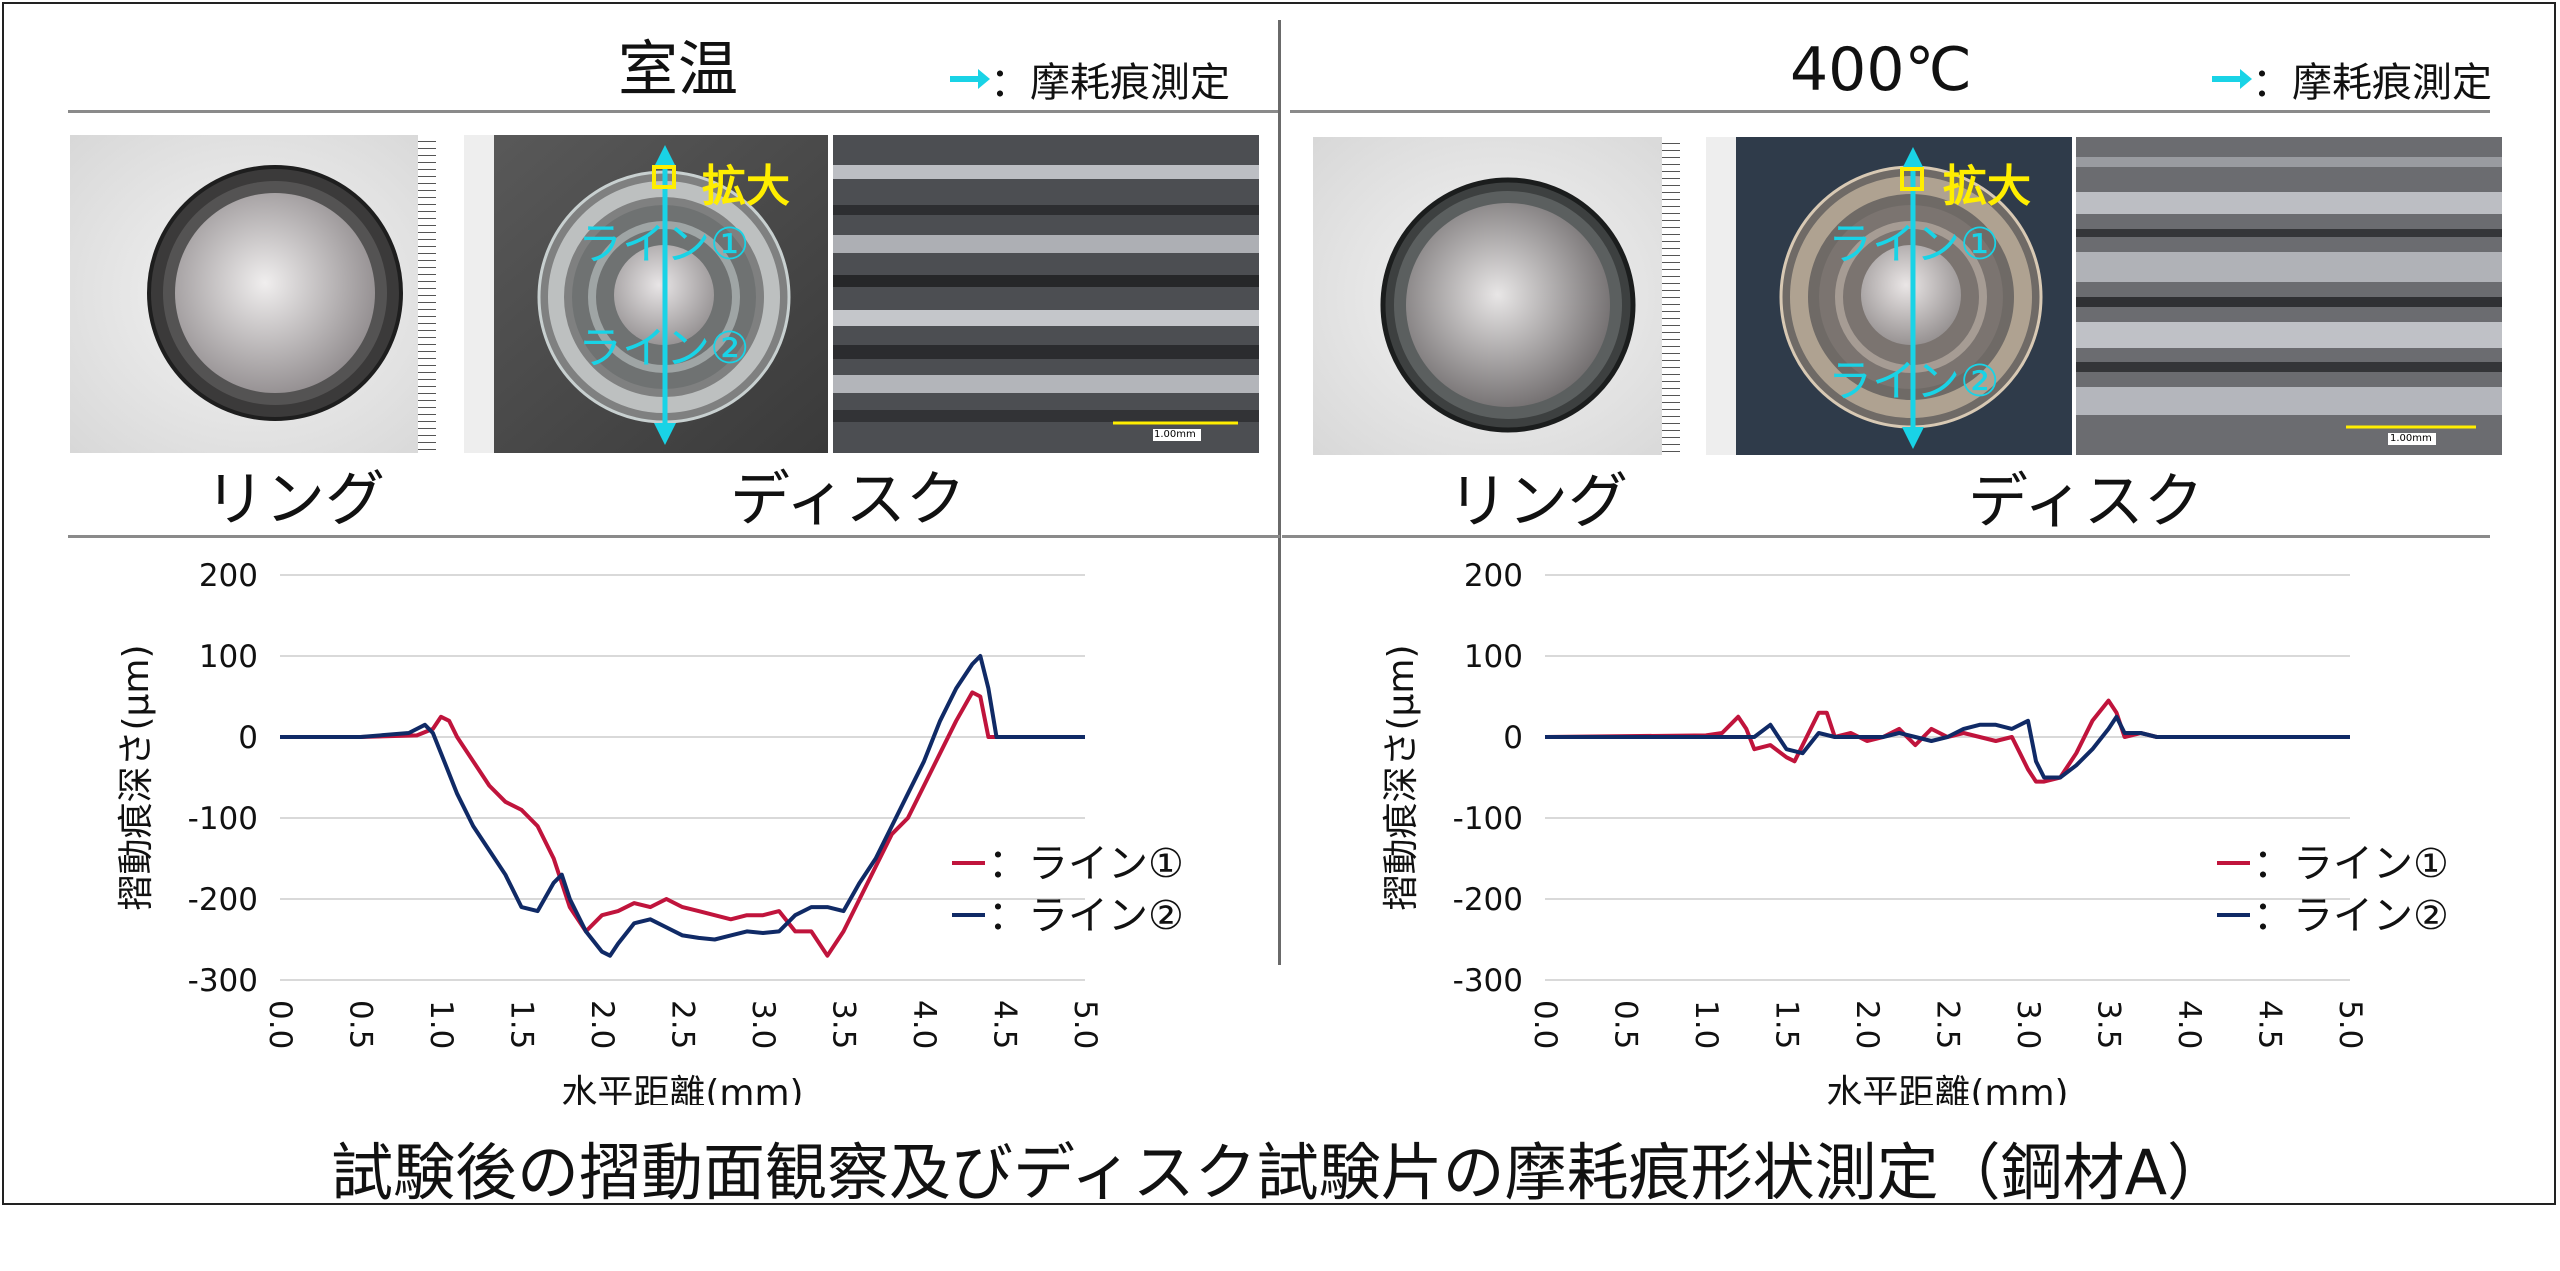 The image size is (2560, 1271). I want to click on right-panel-title: 400℃, so click(1881, 70).